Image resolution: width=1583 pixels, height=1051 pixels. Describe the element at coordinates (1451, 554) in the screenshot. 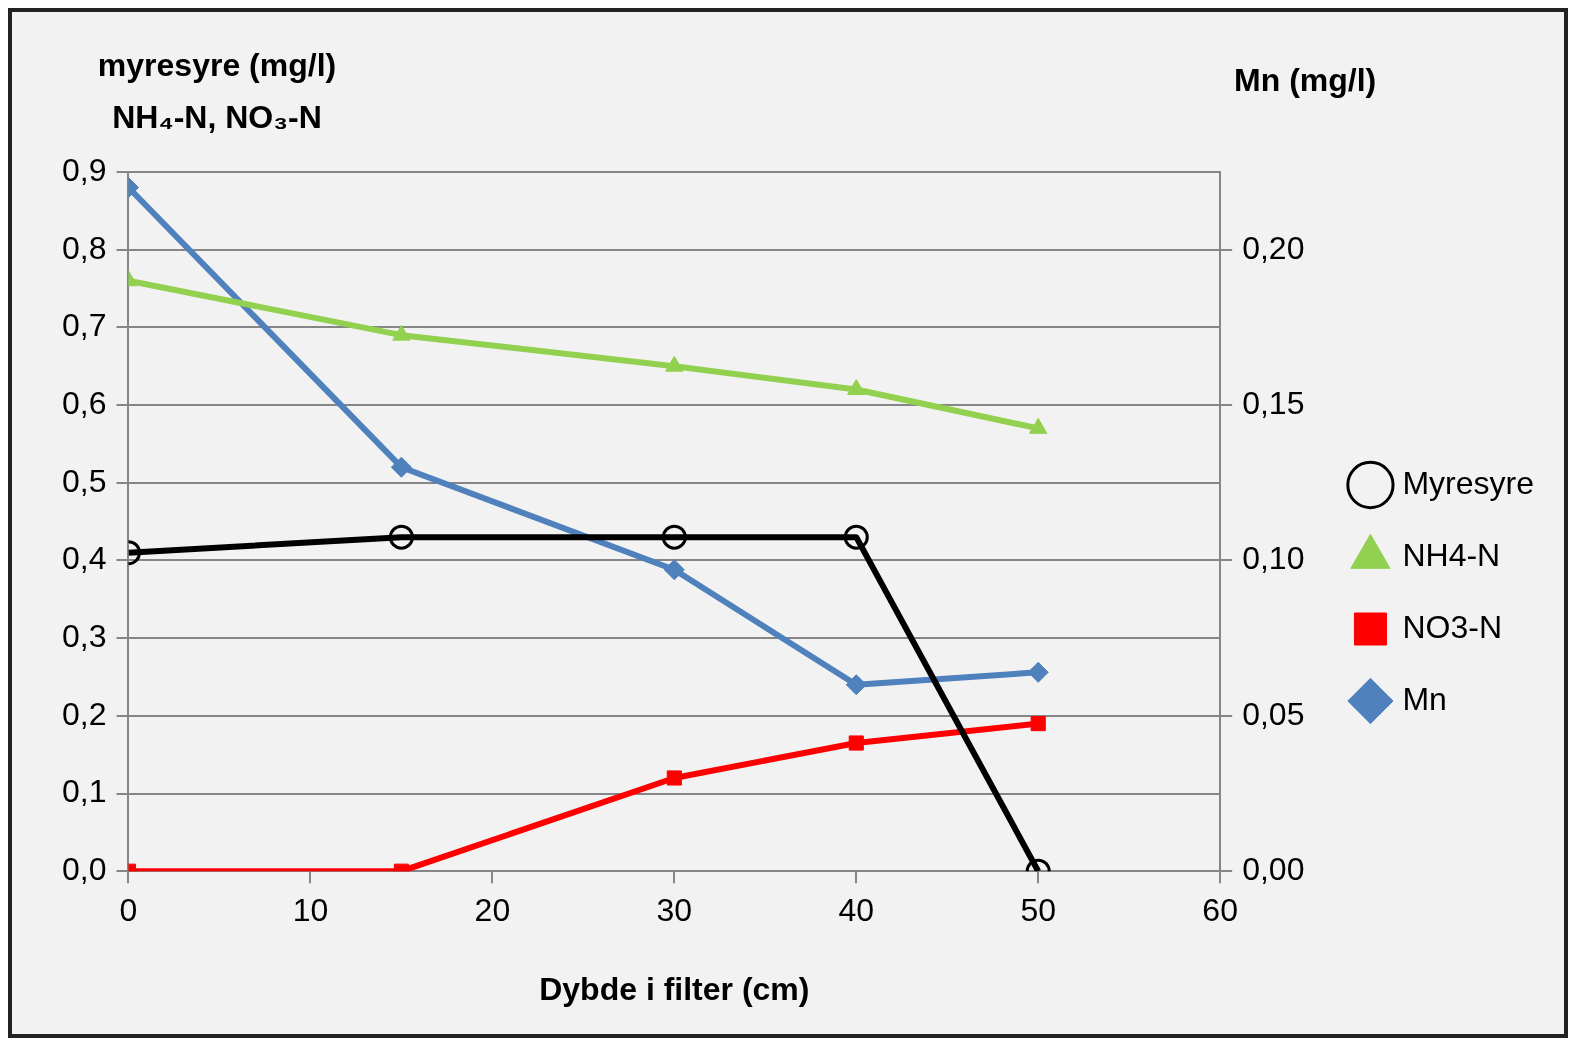

I see `legend-label: NH4-N` at that location.